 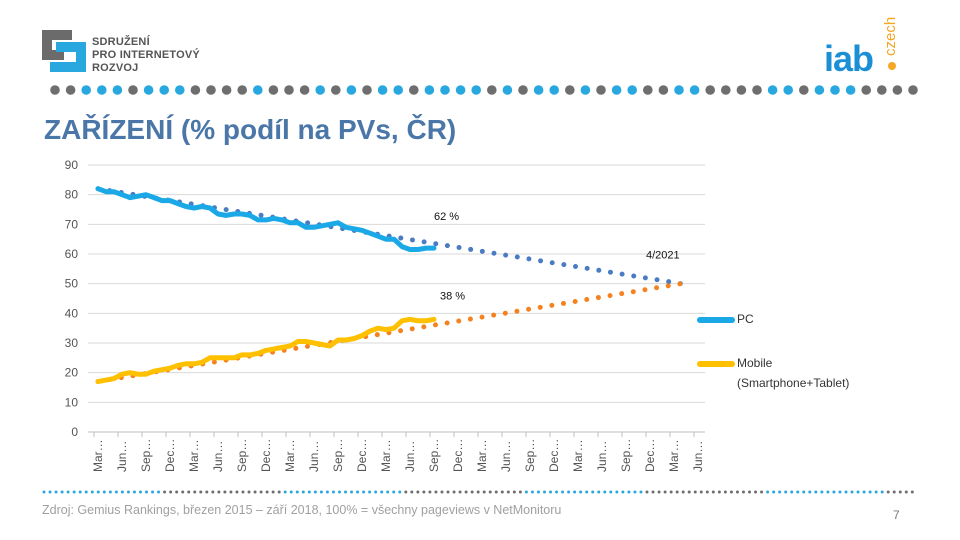 What do you see at coordinates (266, 350) in the screenshot?
I see `mobile-series-line` at bounding box center [266, 350].